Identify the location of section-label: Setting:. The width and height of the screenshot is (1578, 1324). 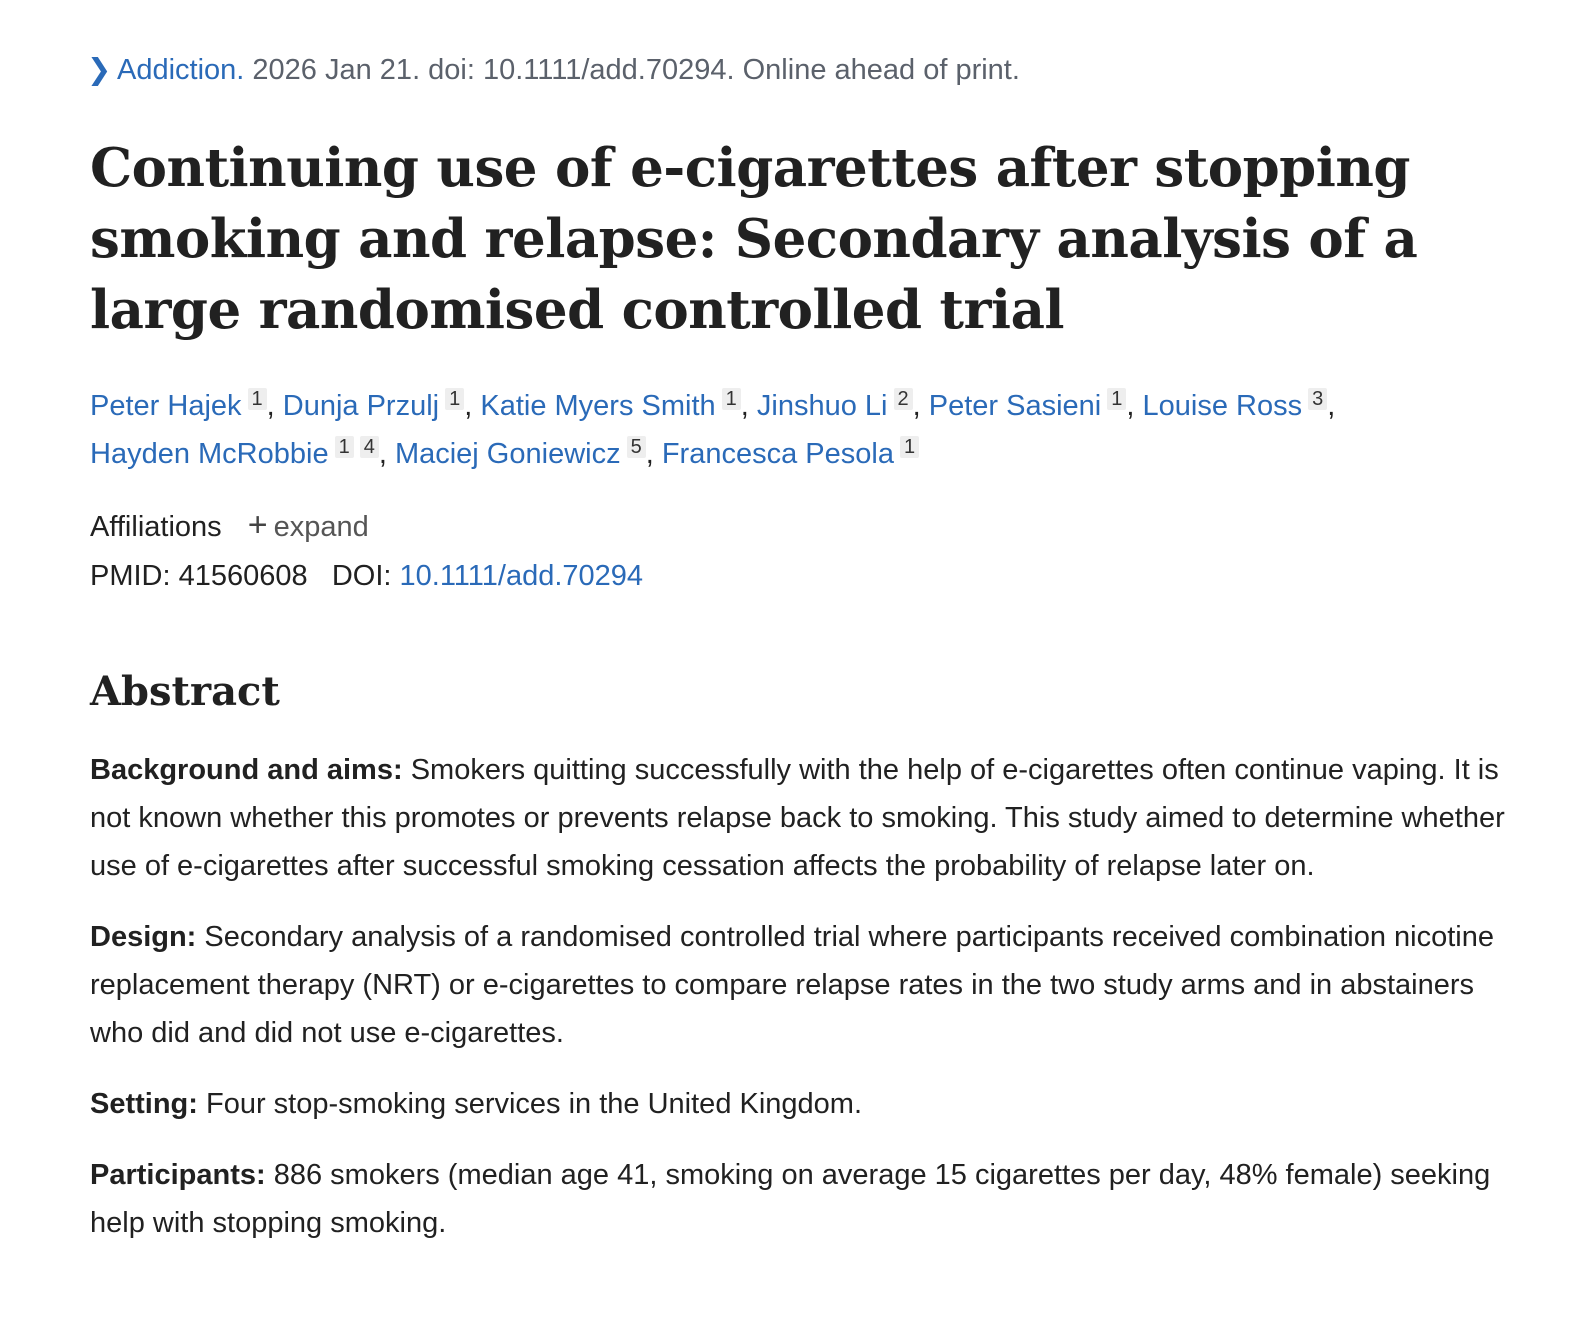
(144, 1104).